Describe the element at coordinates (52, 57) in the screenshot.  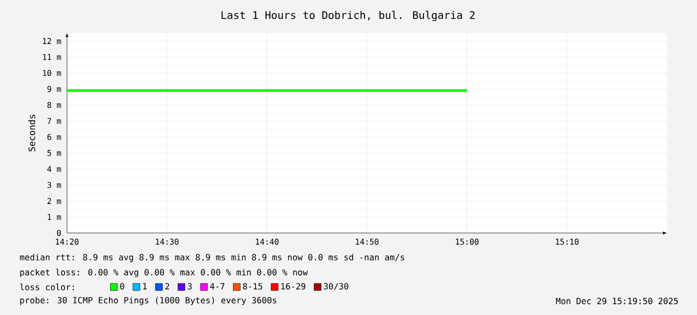
I see `y-tick-label: 11 m` at that location.